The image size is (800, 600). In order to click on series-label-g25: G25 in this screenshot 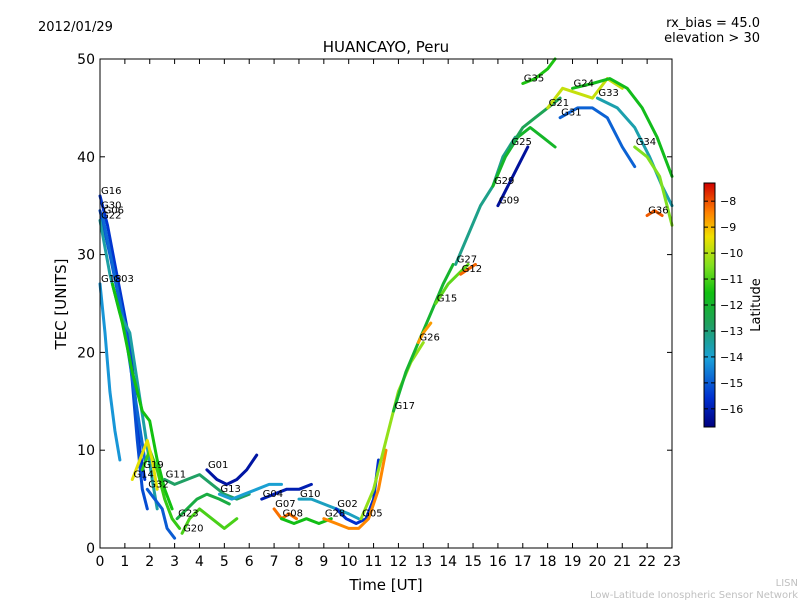, I will do `click(521, 142)`.